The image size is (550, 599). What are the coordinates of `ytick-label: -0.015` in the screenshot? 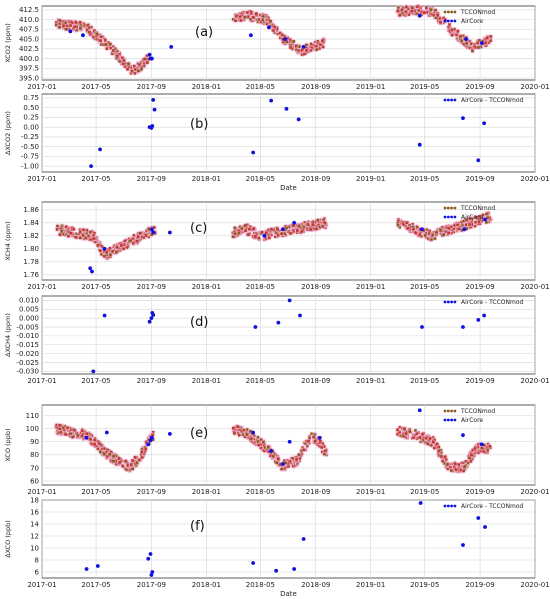 It's located at (27, 345).